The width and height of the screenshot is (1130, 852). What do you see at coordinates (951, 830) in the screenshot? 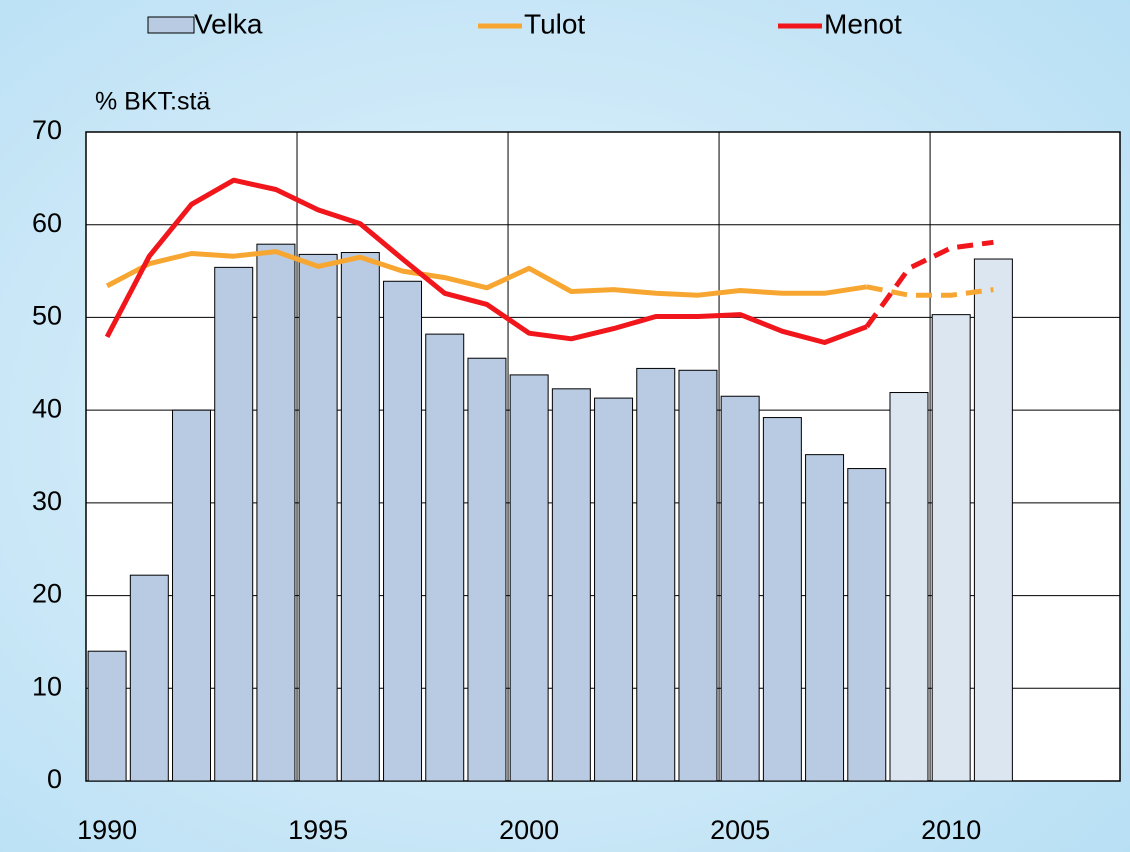
I see `x-tick-label: 2010` at bounding box center [951, 830].